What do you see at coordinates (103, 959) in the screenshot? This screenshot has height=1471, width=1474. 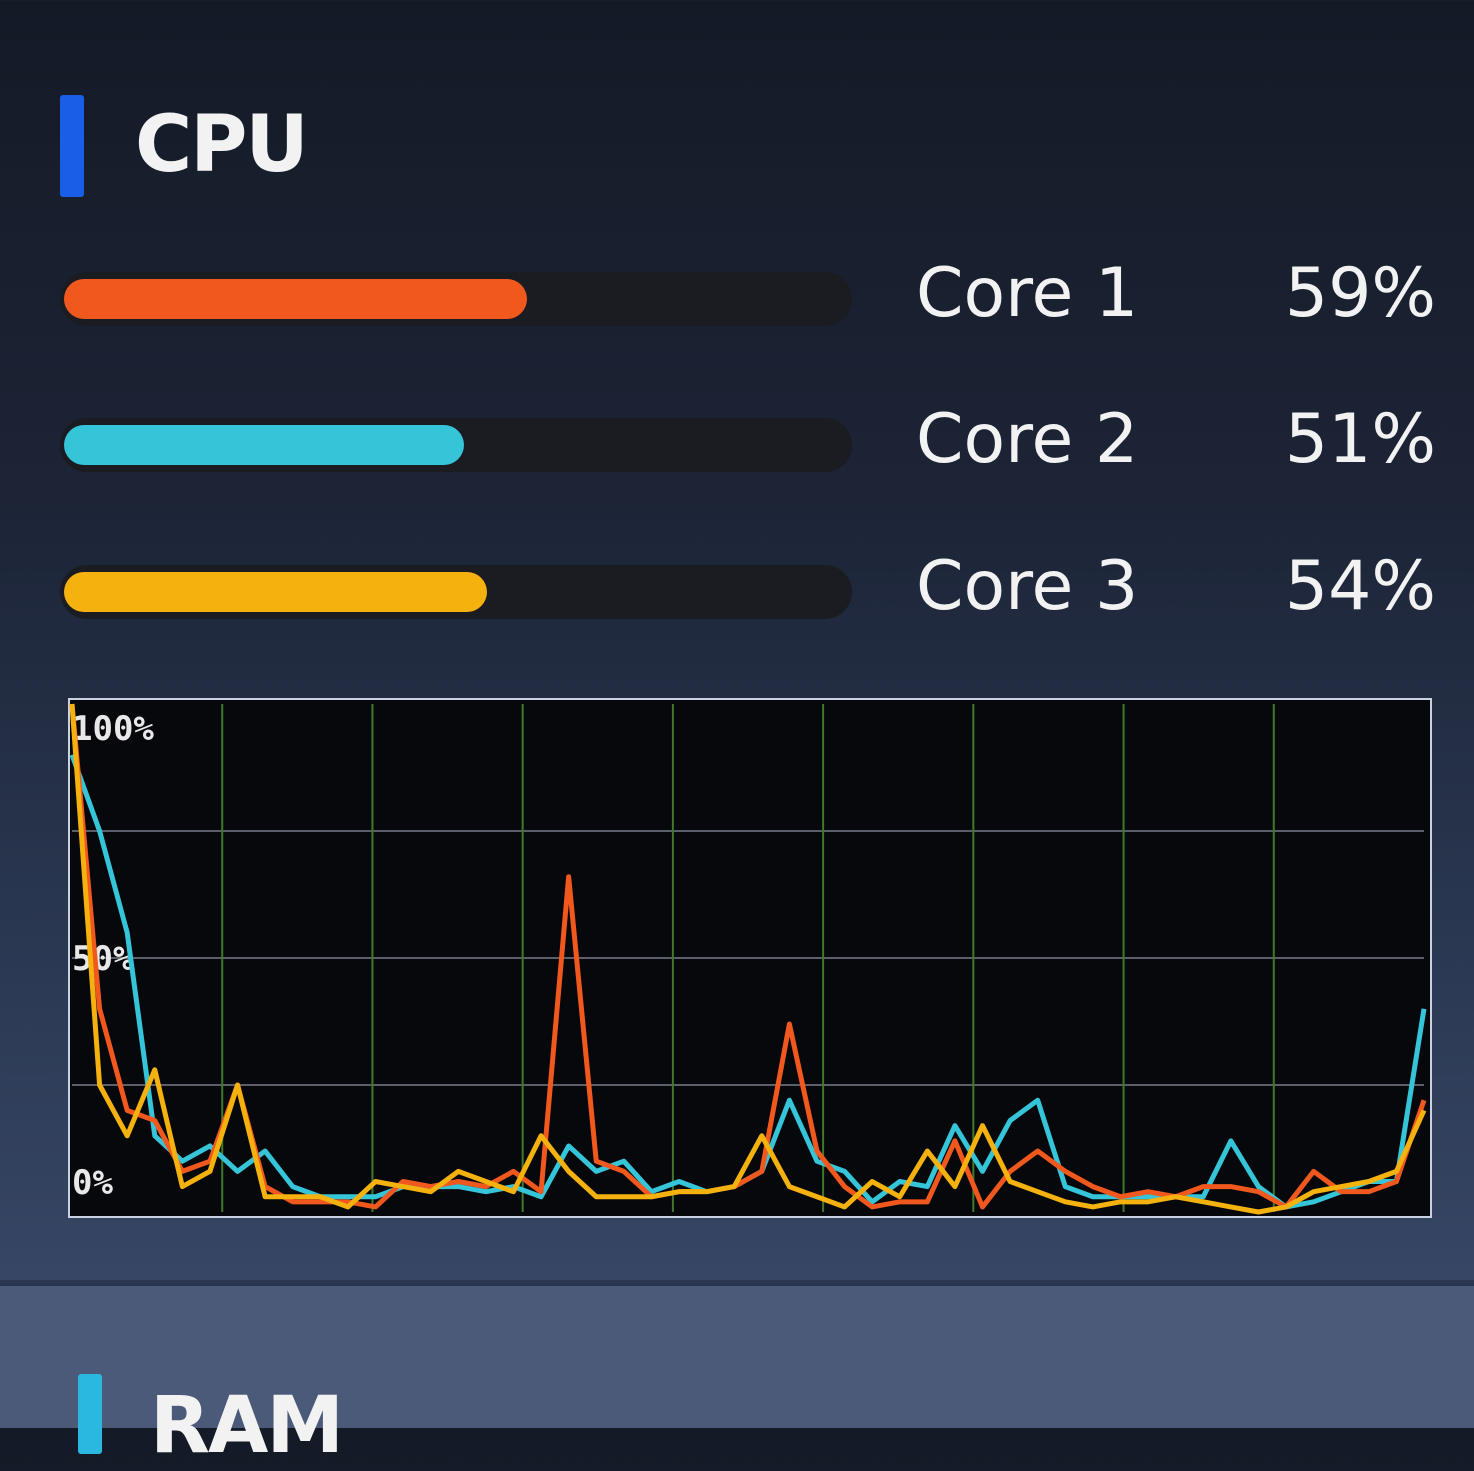 I see `y-tick-label: 50%` at bounding box center [103, 959].